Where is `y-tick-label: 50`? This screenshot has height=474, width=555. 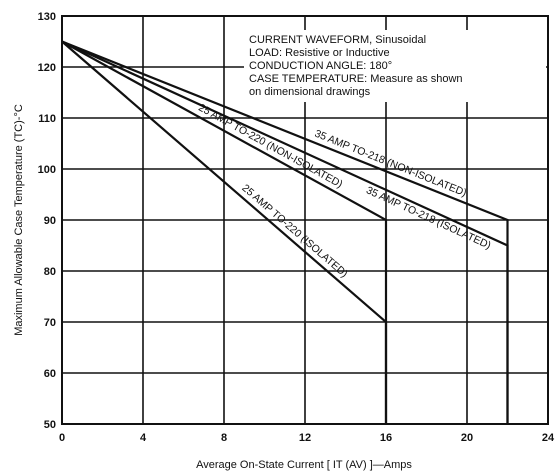 y-tick-label: 50 is located at coordinates (50, 425).